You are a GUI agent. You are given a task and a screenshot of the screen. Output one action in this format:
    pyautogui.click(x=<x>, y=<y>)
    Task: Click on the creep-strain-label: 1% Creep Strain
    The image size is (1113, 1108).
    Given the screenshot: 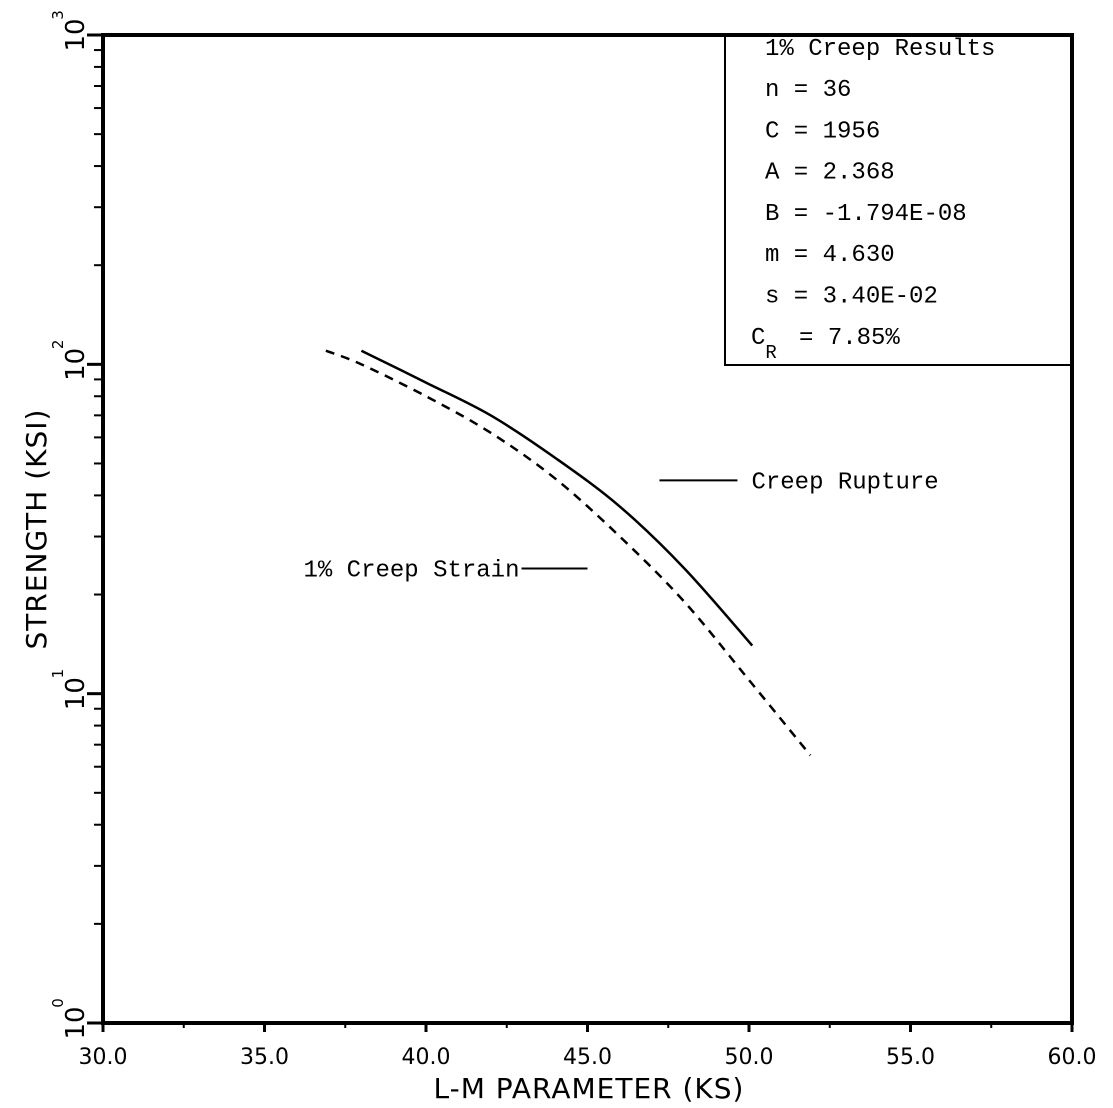 What is the action you would take?
    pyautogui.click(x=411, y=570)
    